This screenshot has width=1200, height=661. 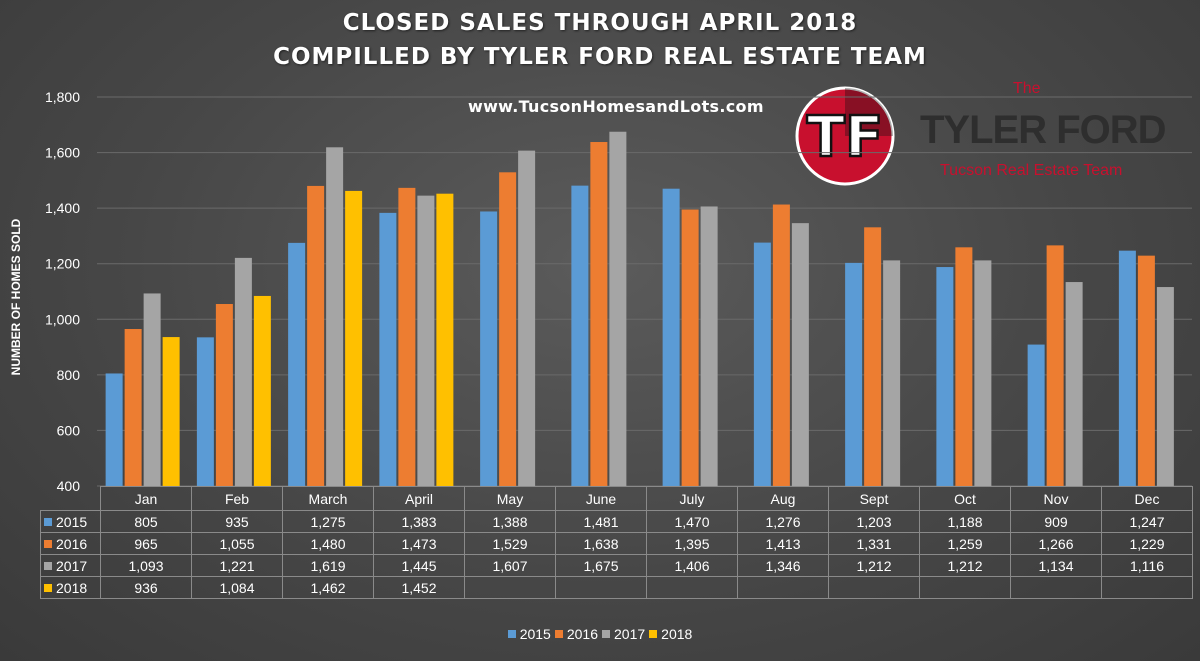 I want to click on table-cell: 1,529, so click(x=510, y=543).